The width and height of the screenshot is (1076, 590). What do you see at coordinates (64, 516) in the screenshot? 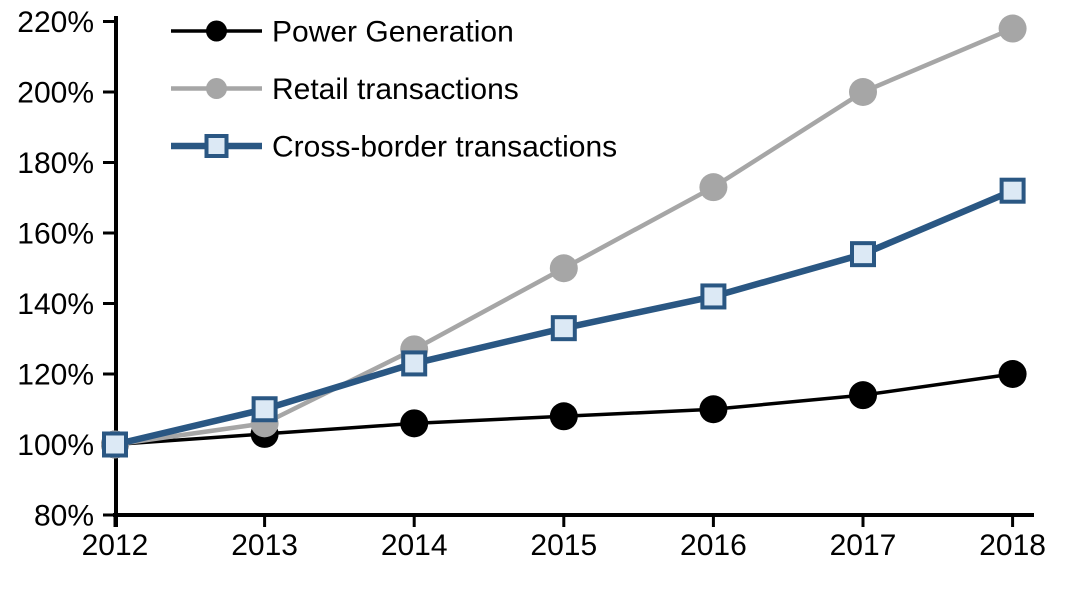
I see `y-axis-tick-label: 80%` at bounding box center [64, 516].